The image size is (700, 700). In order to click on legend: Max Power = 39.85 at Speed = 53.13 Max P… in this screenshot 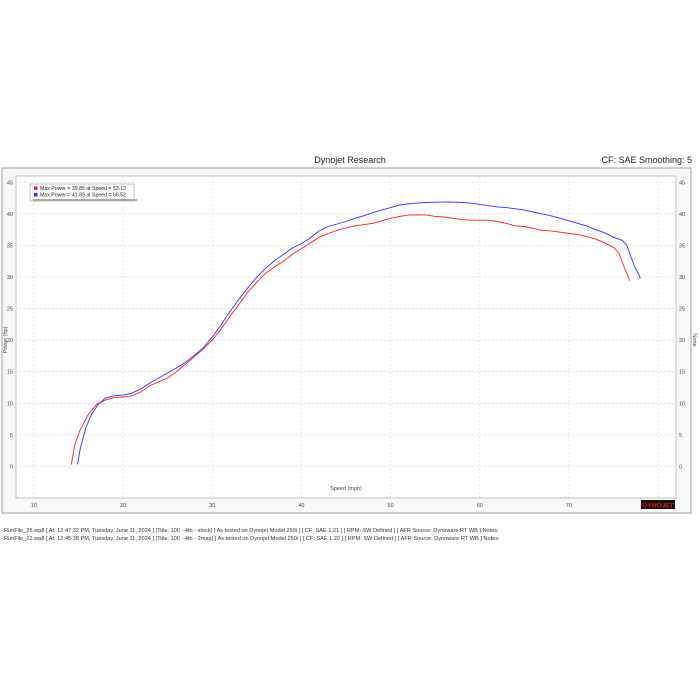, I will do `click(83, 192)`.